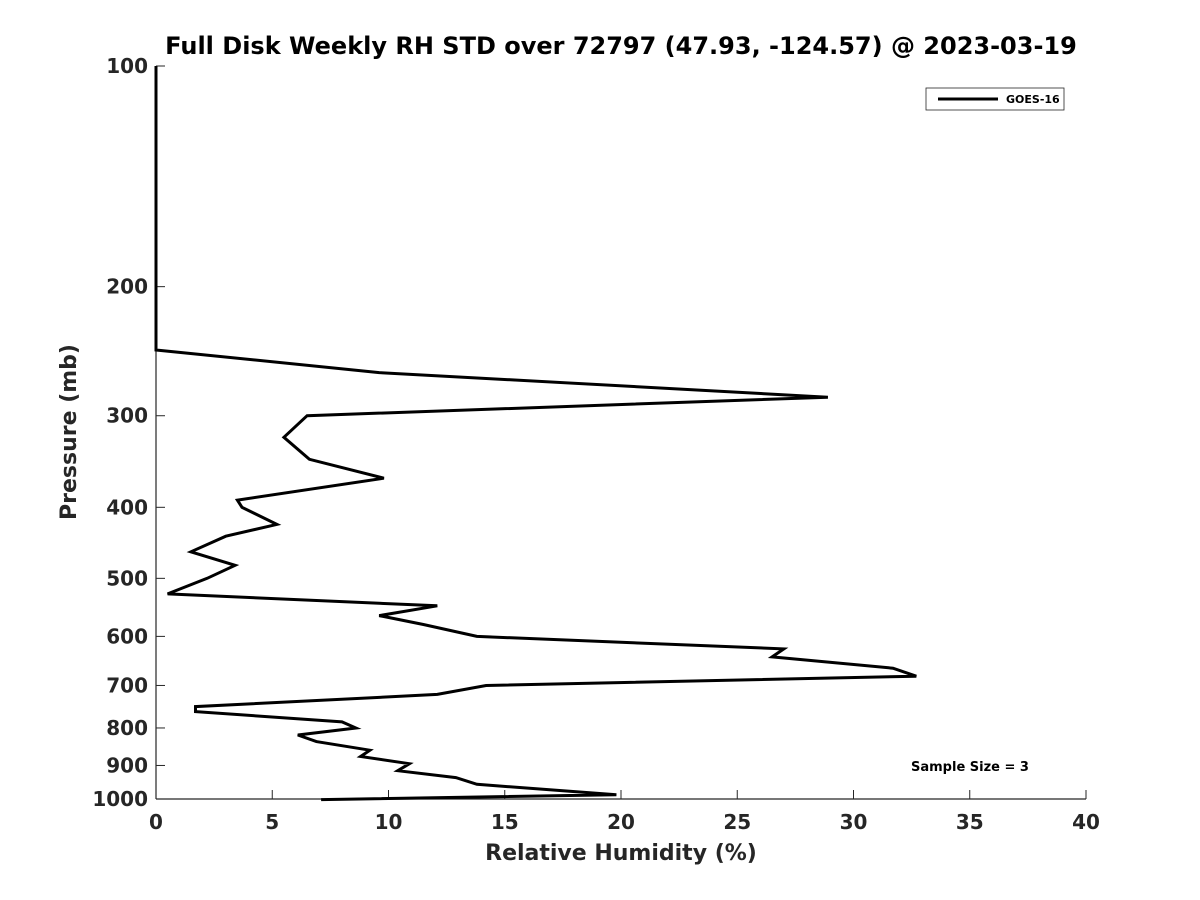 This screenshot has height=900, width=1200. What do you see at coordinates (1086, 822) in the screenshot?
I see `x-tick-label: 40` at bounding box center [1086, 822].